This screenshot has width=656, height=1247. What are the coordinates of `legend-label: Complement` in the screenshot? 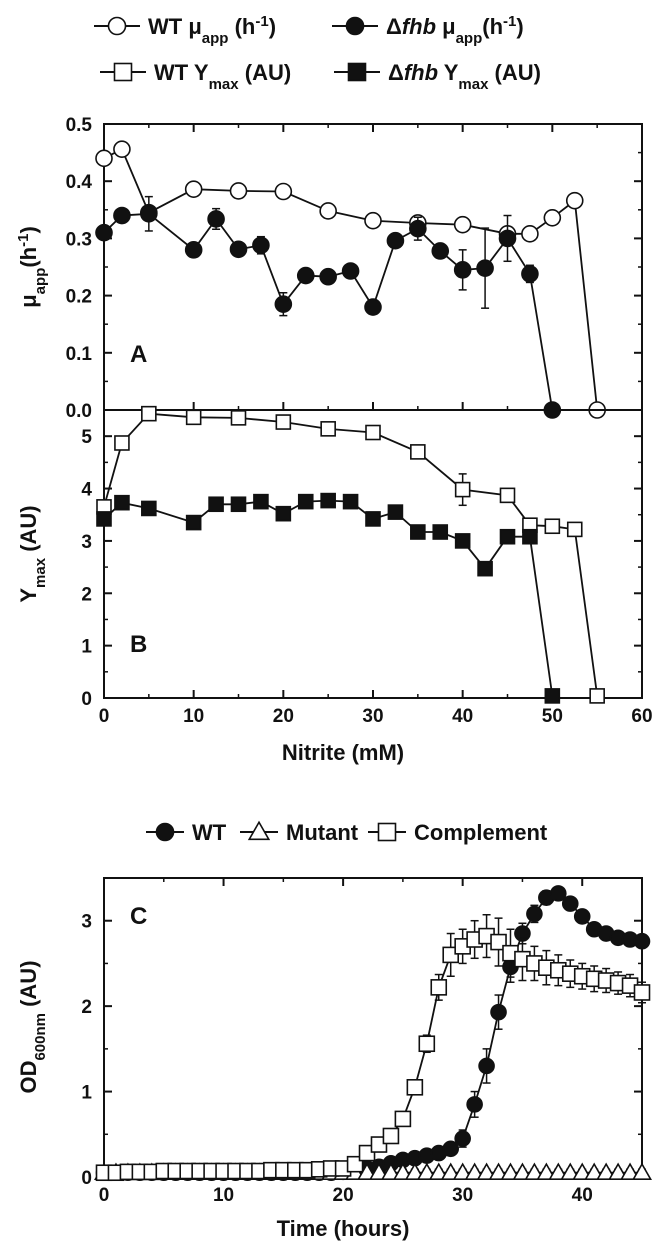 It's located at (481, 832).